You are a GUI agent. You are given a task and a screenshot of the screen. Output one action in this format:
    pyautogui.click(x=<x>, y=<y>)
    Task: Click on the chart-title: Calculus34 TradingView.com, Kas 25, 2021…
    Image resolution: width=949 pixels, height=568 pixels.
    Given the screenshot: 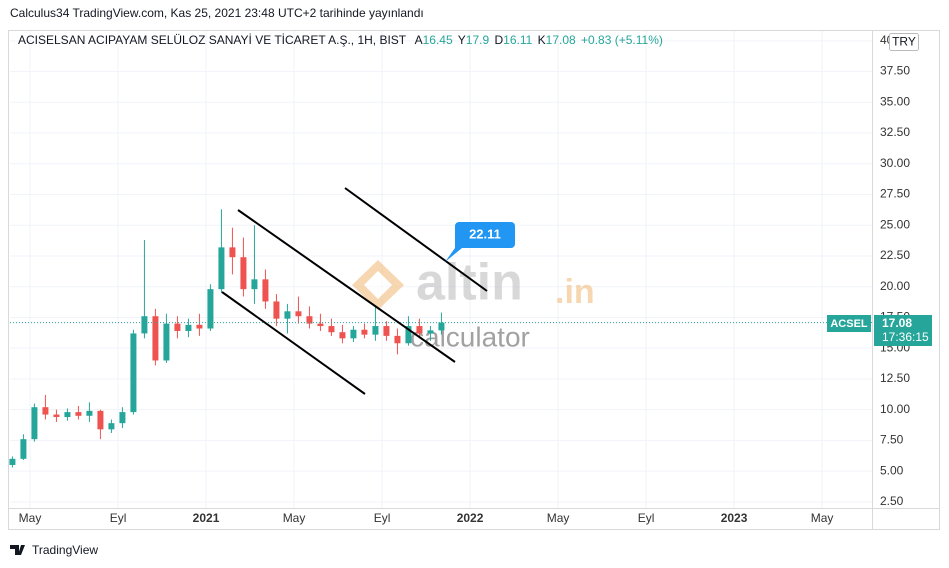 What is the action you would take?
    pyautogui.click(x=217, y=13)
    